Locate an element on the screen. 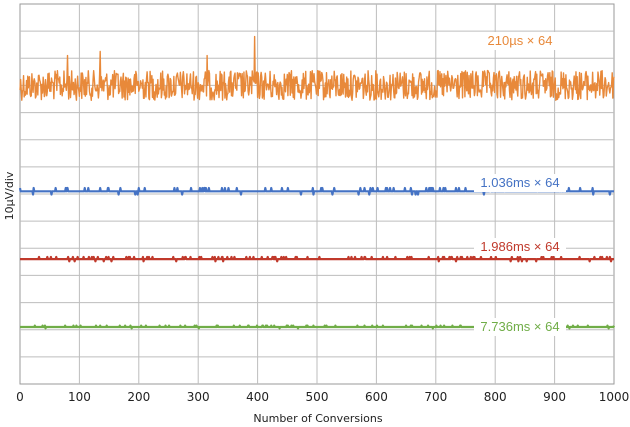  x-tick-label: 300 is located at coordinates (198, 397).